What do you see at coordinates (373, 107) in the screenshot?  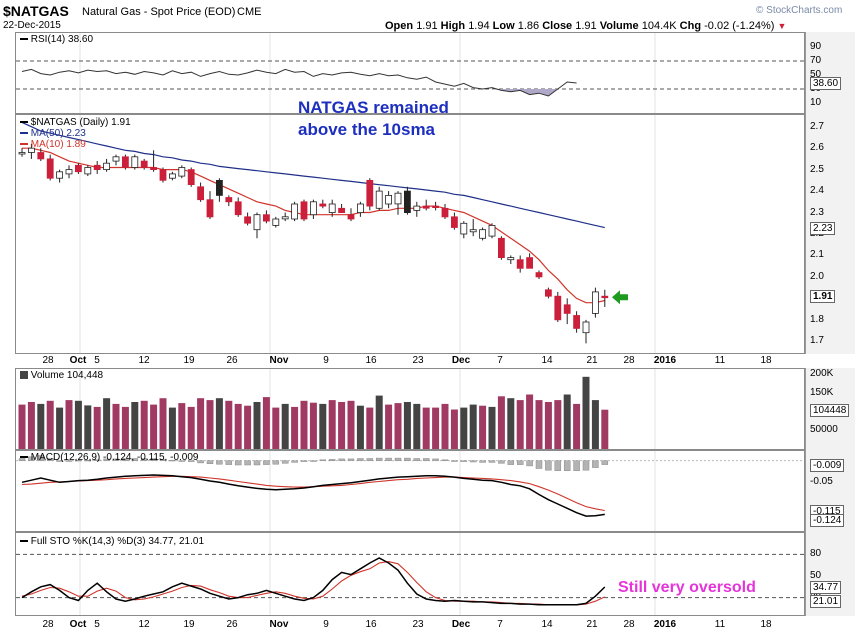 I see `main-callout-line1: NATGAS remained` at bounding box center [373, 107].